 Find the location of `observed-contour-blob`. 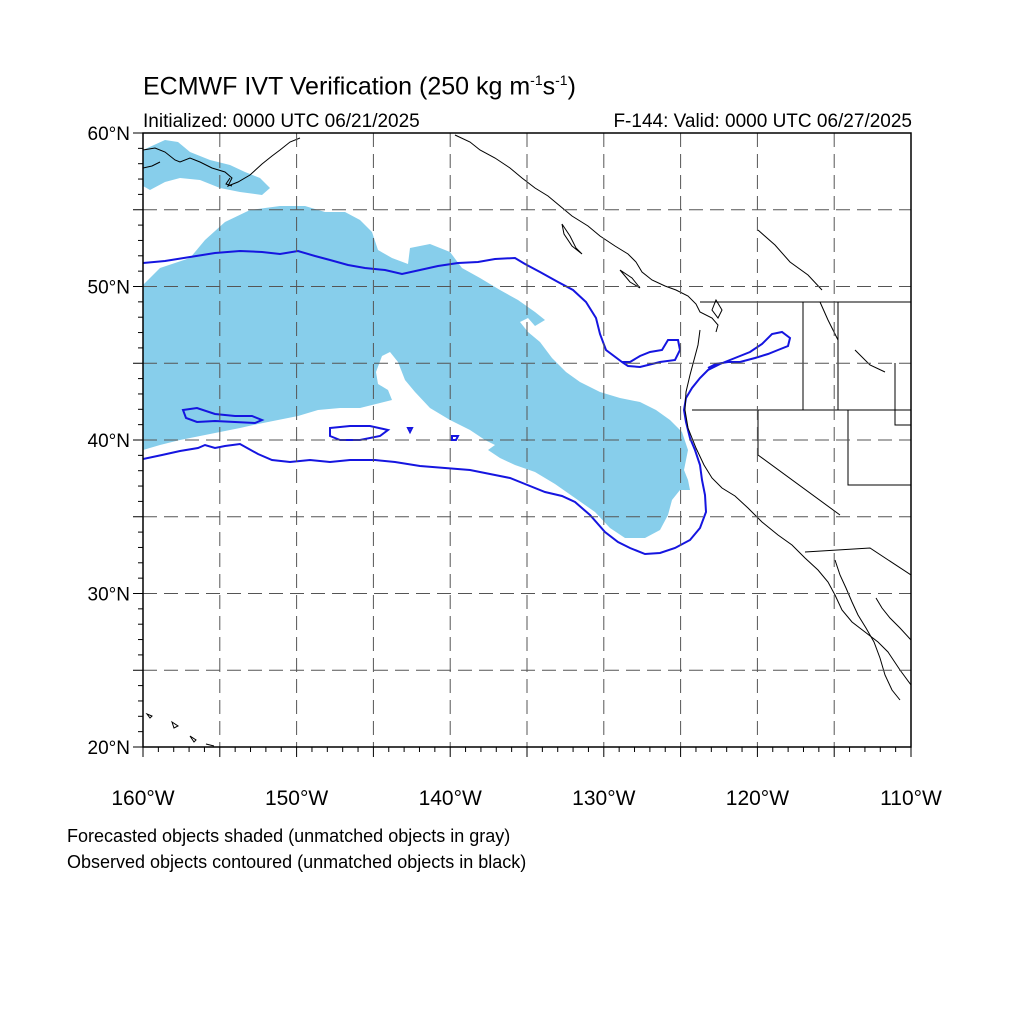

observed-contour-blob is located at coordinates (360, 433).